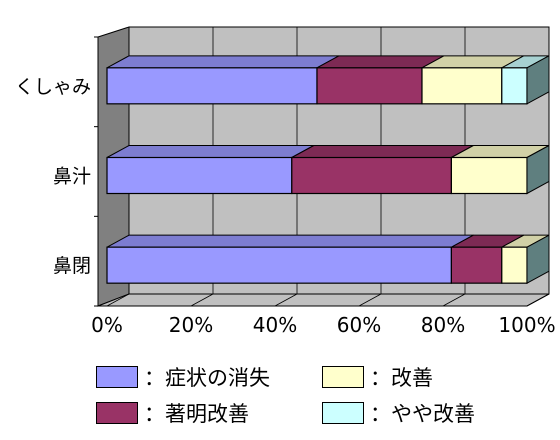 The image size is (560, 440). What do you see at coordinates (526, 325) in the screenshot?
I see `x-tick-label: 100%` at bounding box center [526, 325].